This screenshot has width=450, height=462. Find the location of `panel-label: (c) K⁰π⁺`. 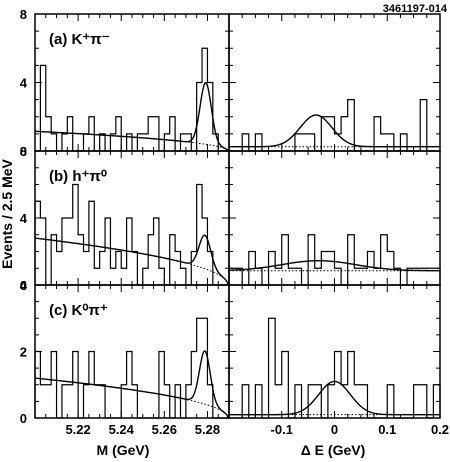

panel-label: (c) K⁰π⁺ is located at coordinates (78, 310).